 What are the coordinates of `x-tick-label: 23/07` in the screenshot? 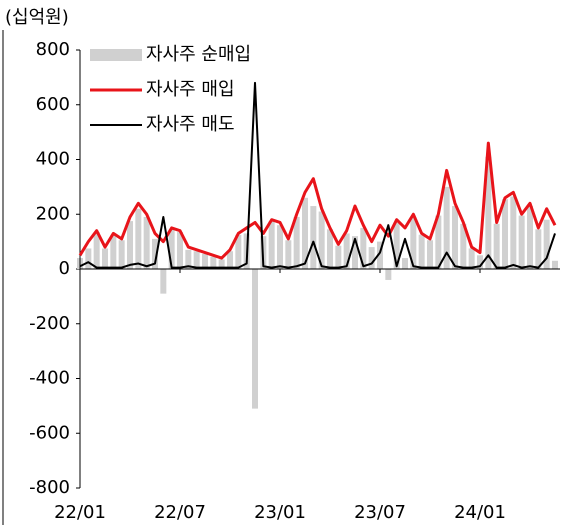 It's located at (380, 512).